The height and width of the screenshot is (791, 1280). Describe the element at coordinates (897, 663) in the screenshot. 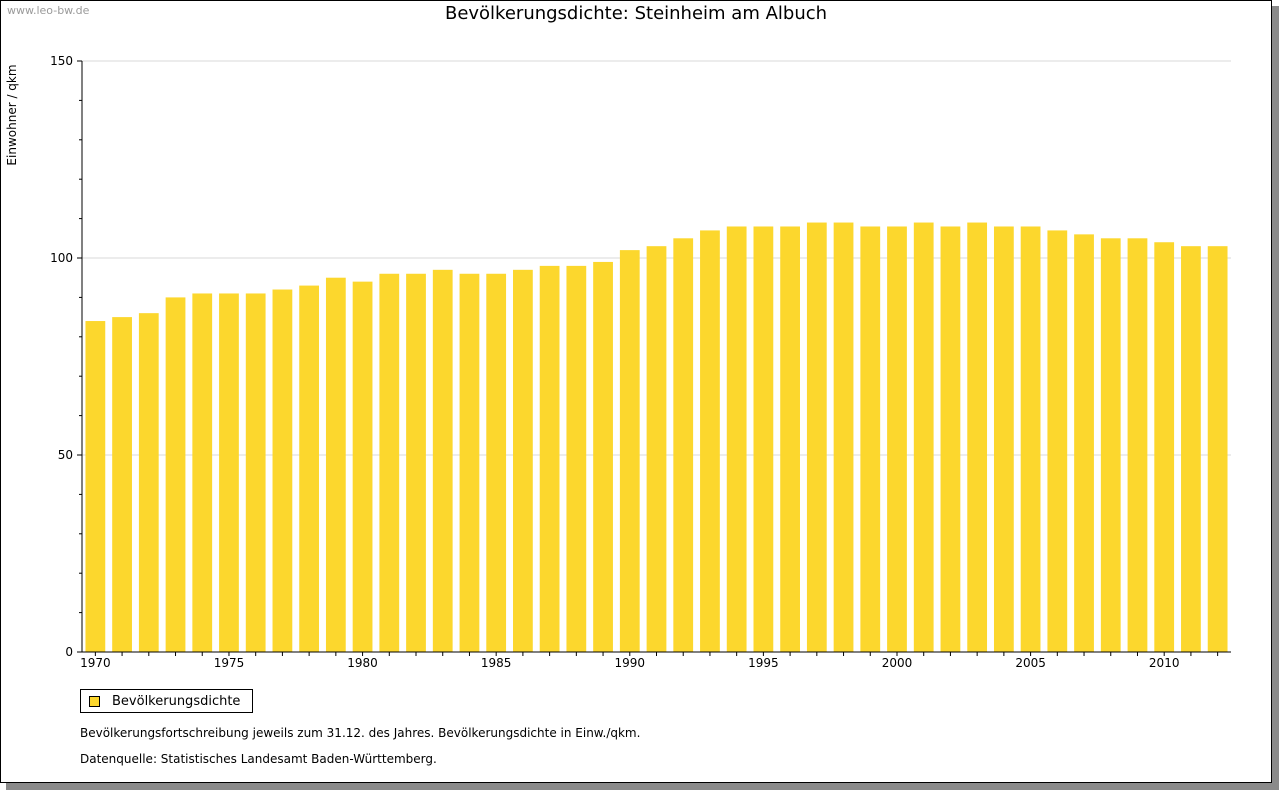

I see `x-tick-label: 2000` at that location.